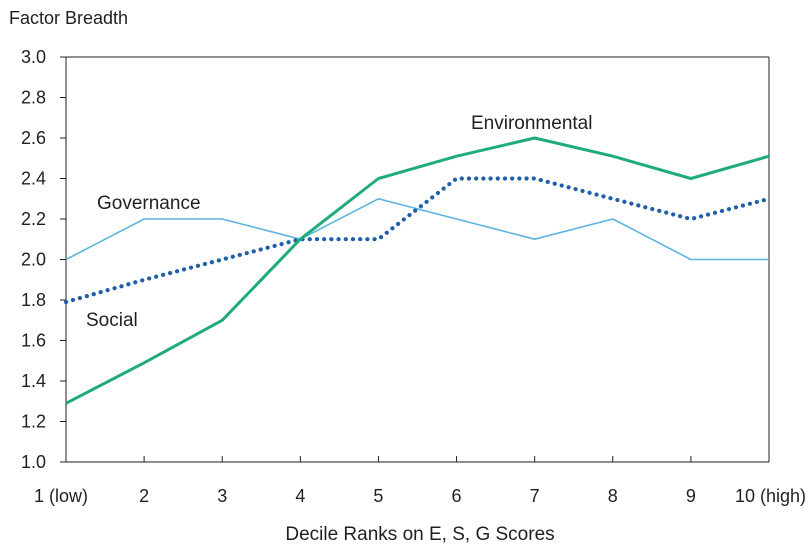 This screenshot has width=810, height=549. Describe the element at coordinates (531, 123) in the screenshot. I see `series-label-environmental: Environmental` at that location.